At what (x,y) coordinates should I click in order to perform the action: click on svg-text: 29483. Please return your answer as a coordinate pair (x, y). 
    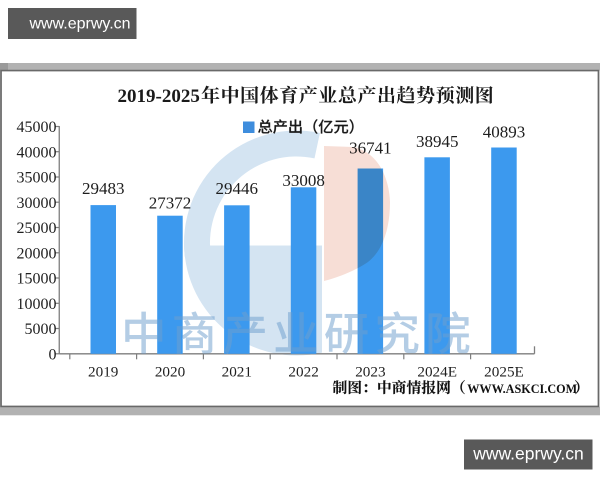
    Looking at the image, I should click on (103, 188).